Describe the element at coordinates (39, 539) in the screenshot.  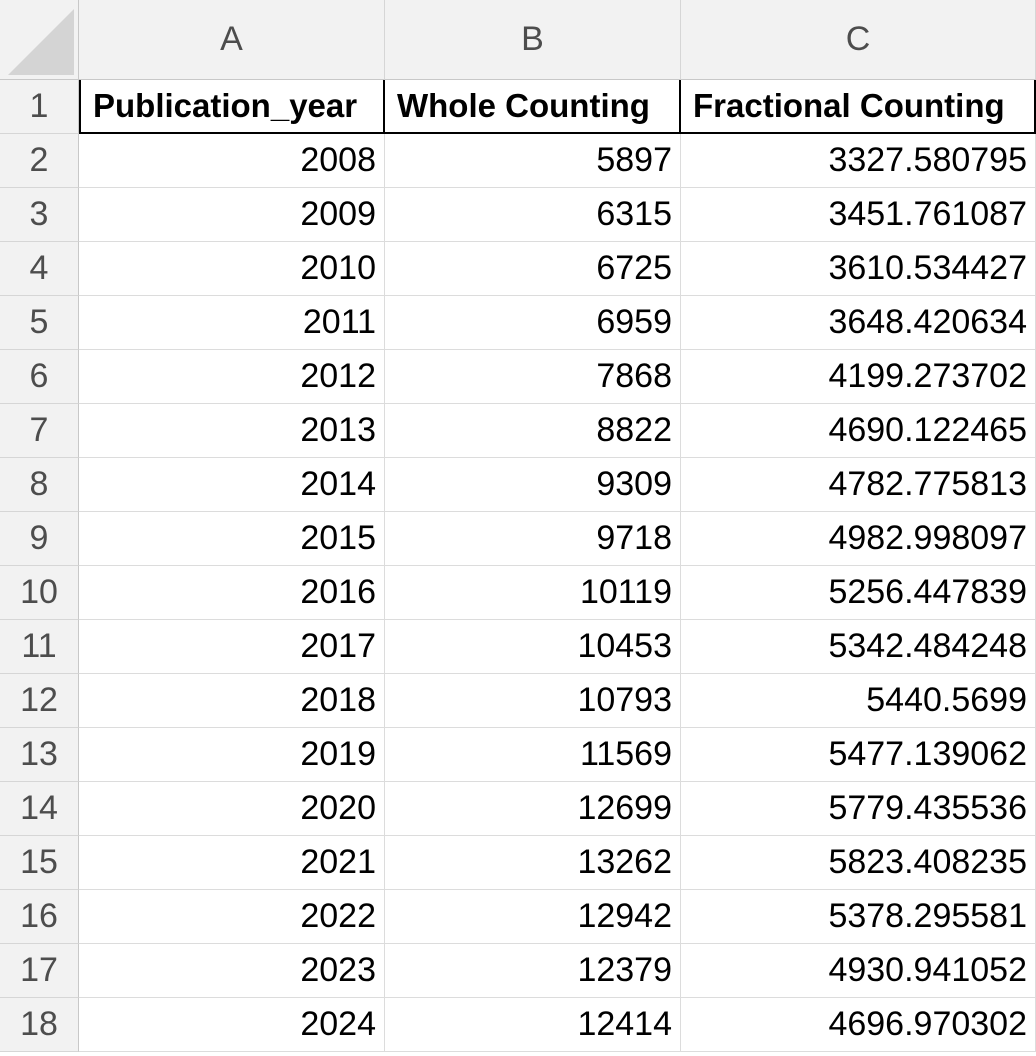
I see `row-header-9: 9` at that location.